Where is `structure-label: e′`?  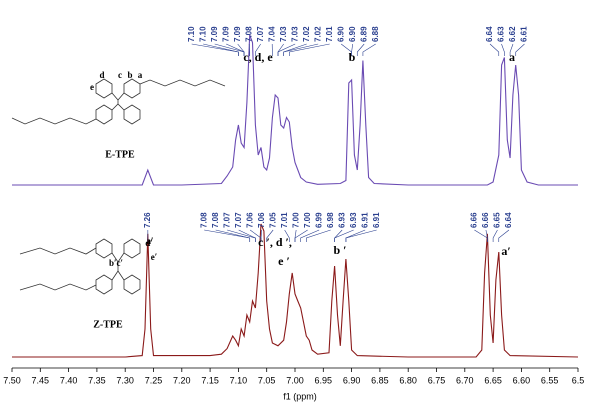
structure-label: e′ is located at coordinates (154, 257).